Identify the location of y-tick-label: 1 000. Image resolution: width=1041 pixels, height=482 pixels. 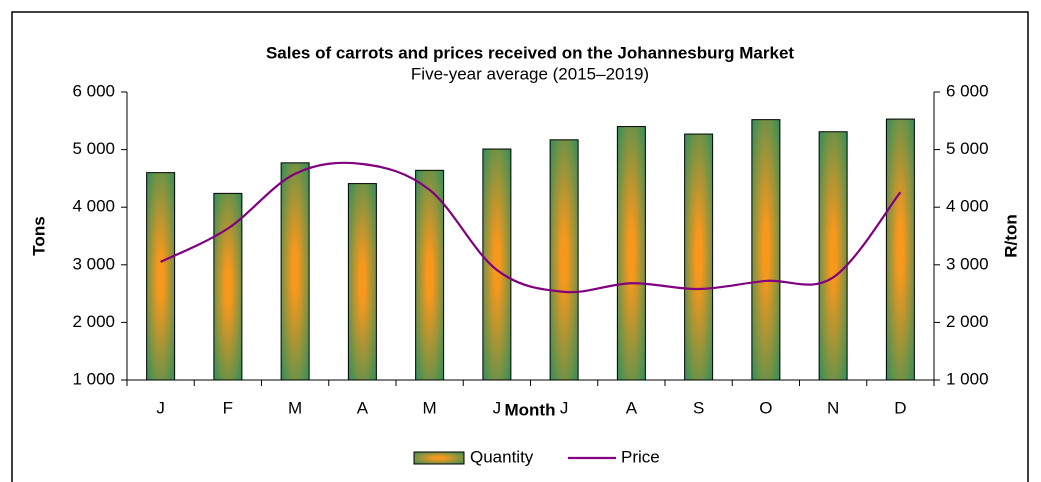
(93, 378).